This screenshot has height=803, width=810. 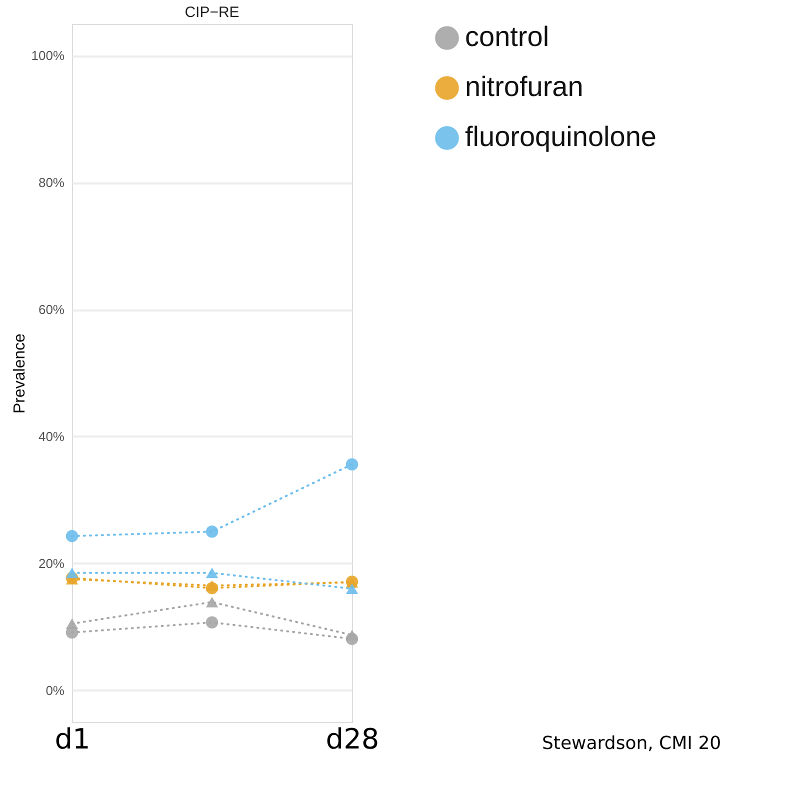 I want to click on x-tick-label: d28, so click(x=353, y=739).